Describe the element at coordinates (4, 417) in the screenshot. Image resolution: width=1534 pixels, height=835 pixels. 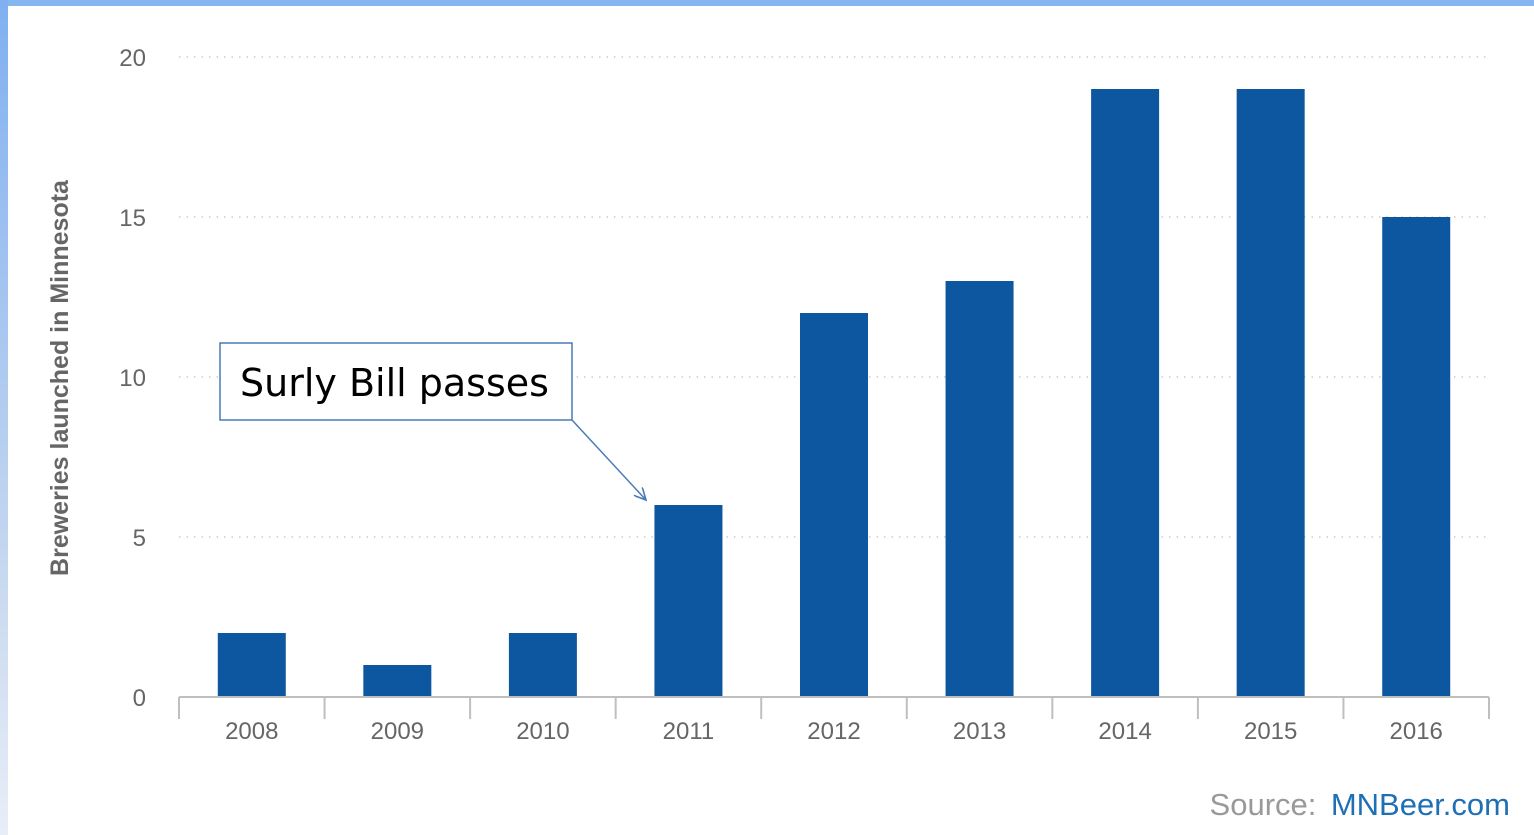
I see `frame-left-border` at that location.